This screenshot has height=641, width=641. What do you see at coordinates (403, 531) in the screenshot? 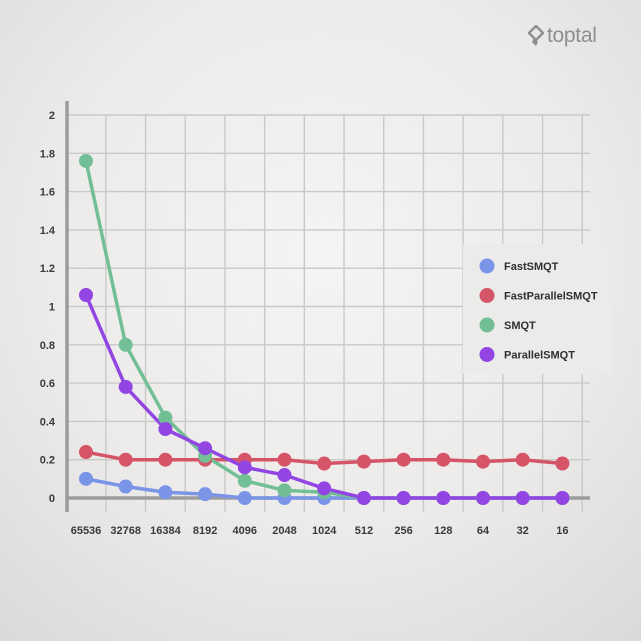
I see `x-tick-label: 256` at bounding box center [403, 531].